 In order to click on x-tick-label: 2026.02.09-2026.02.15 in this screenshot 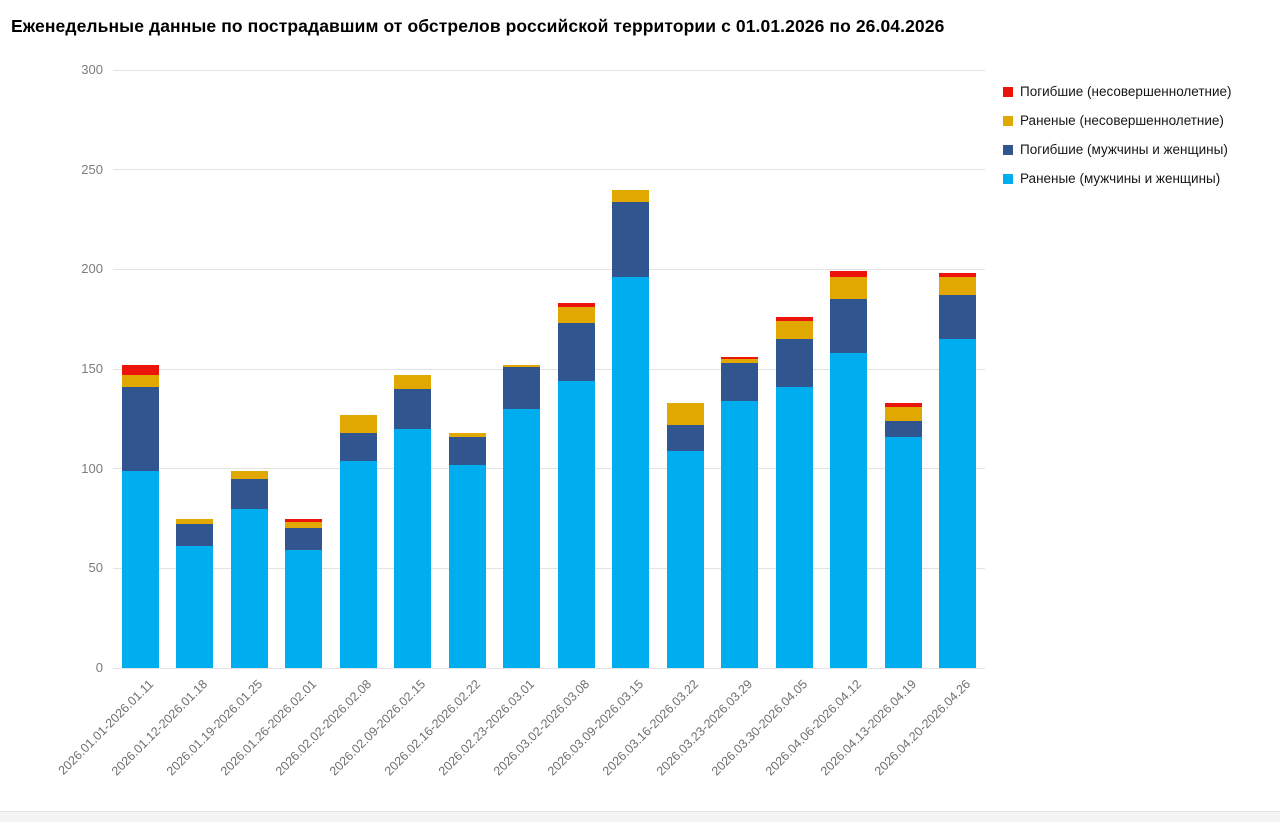, I will do `click(378, 728)`.